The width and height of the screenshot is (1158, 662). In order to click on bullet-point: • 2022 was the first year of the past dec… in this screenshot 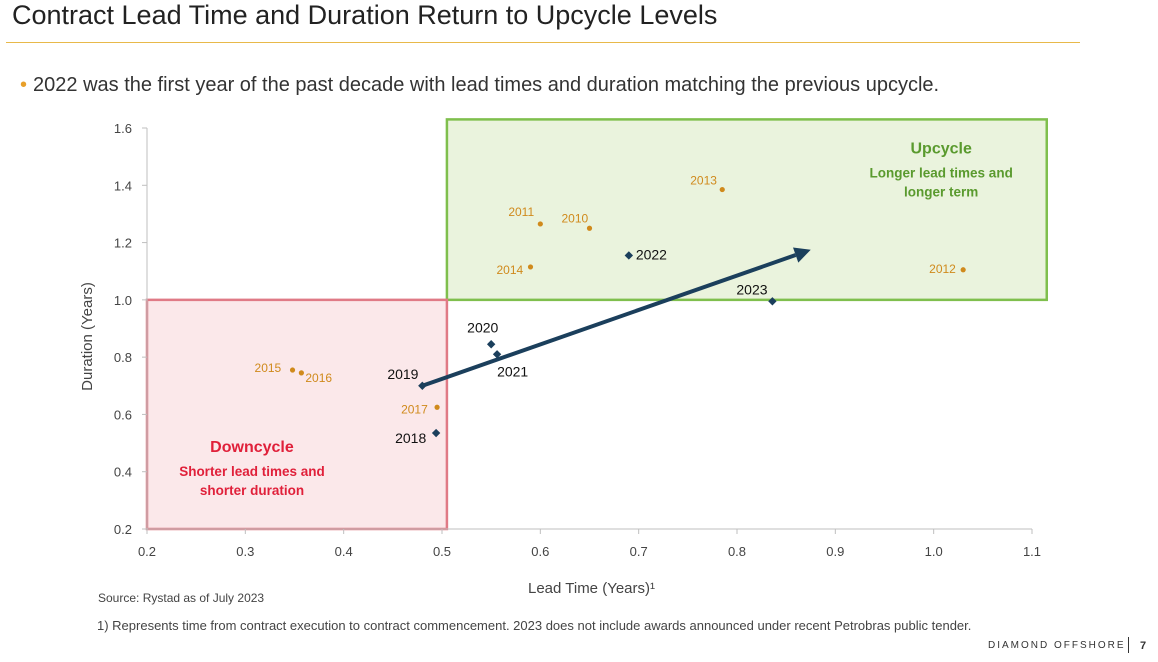, I will do `click(479, 85)`.